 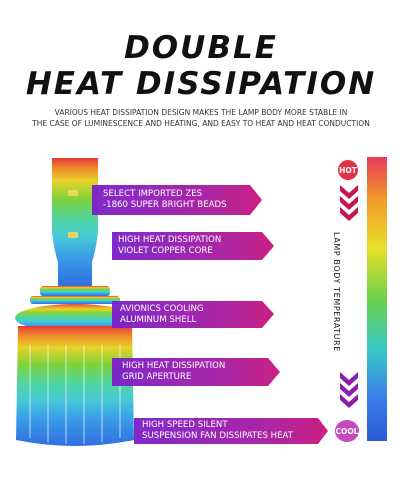 What do you see at coordinates (174, 371) in the screenshot?
I see `feature-4-text: HIGH HEAT DISSIPATION GRID APERTURE` at bounding box center [174, 371].